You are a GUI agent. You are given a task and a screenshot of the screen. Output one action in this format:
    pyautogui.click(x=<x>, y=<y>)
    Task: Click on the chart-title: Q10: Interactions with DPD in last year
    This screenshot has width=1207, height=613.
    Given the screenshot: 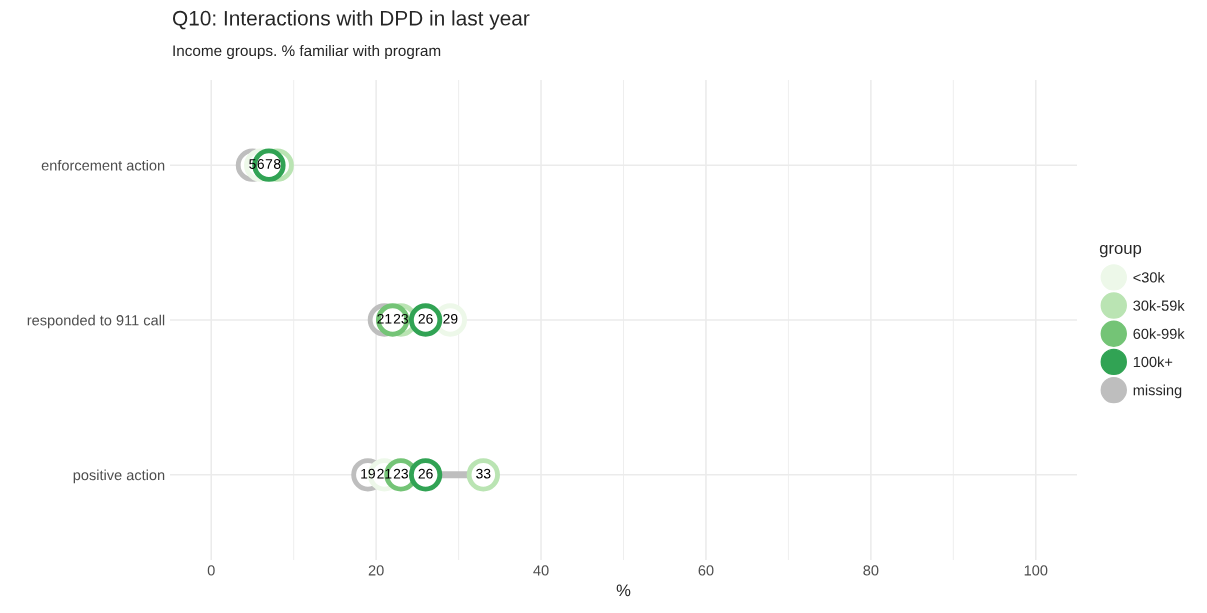 What is the action you would take?
    pyautogui.click(x=351, y=20)
    